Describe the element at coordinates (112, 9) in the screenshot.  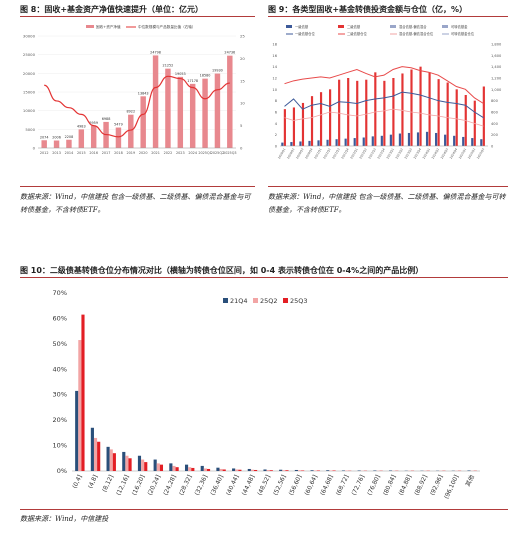
I see `figure-8-title: 图 8：固收+基金资产净值快速提升（单位：亿元）` at that location.